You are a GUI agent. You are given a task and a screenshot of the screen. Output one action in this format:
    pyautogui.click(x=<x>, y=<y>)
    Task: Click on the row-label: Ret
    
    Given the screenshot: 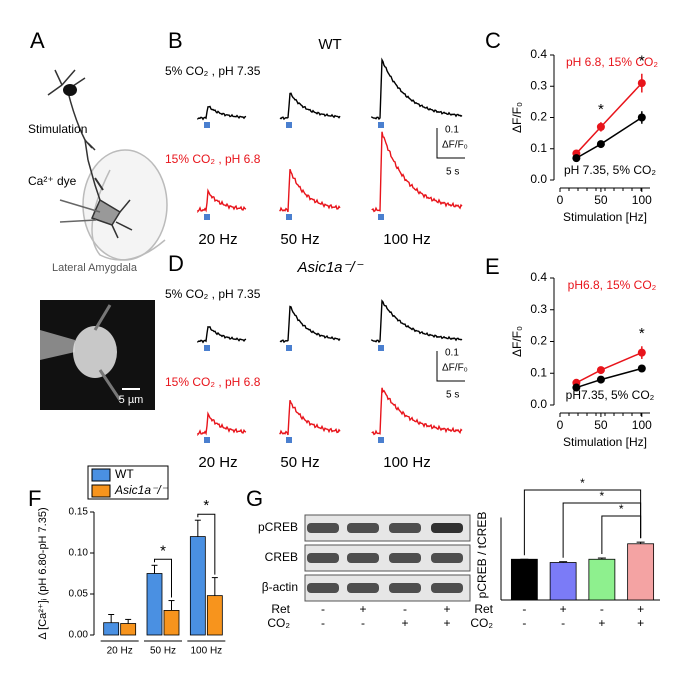 What is the action you would take?
    pyautogui.click(x=483, y=609)
    